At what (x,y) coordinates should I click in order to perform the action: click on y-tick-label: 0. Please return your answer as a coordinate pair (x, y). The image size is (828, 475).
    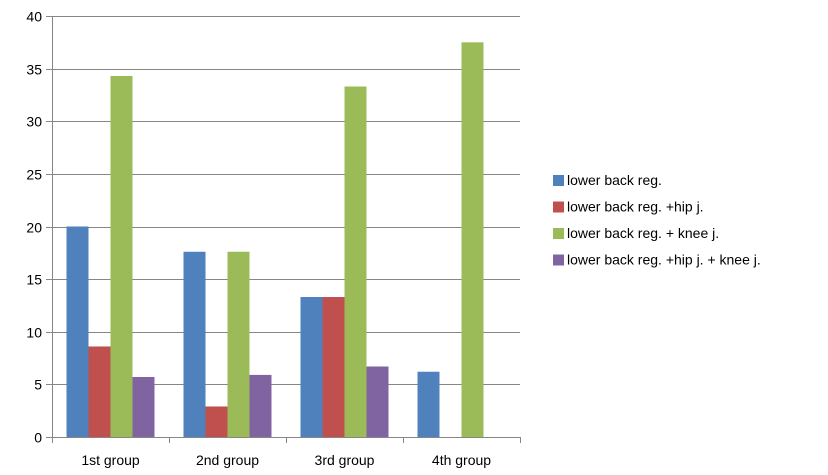
    Looking at the image, I should click on (38, 438).